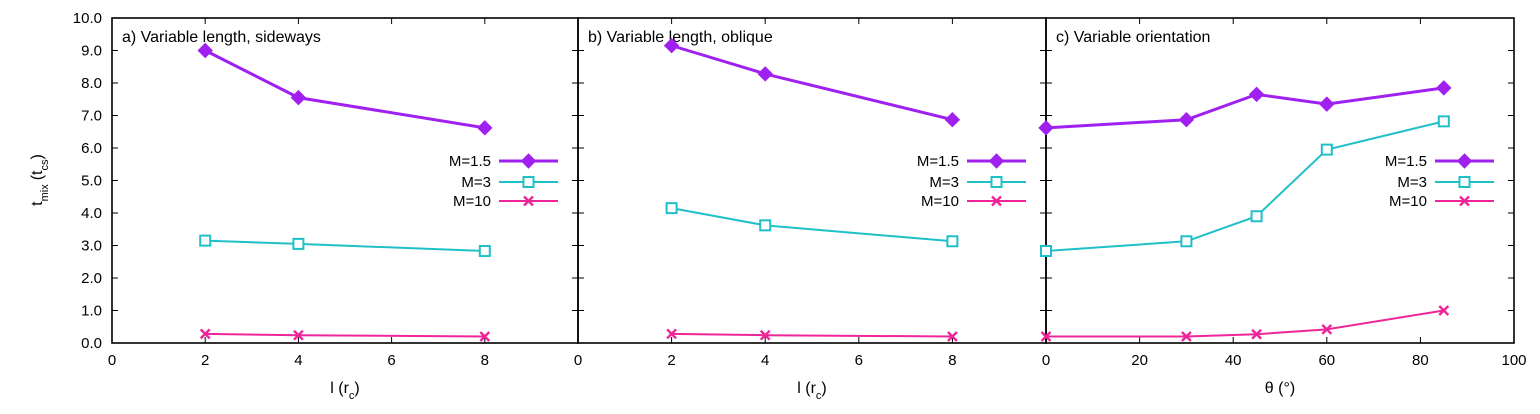 The height and width of the screenshot is (414, 1540). Describe the element at coordinates (91, 51) in the screenshot. I see `y-tick-label: 9.0` at that location.